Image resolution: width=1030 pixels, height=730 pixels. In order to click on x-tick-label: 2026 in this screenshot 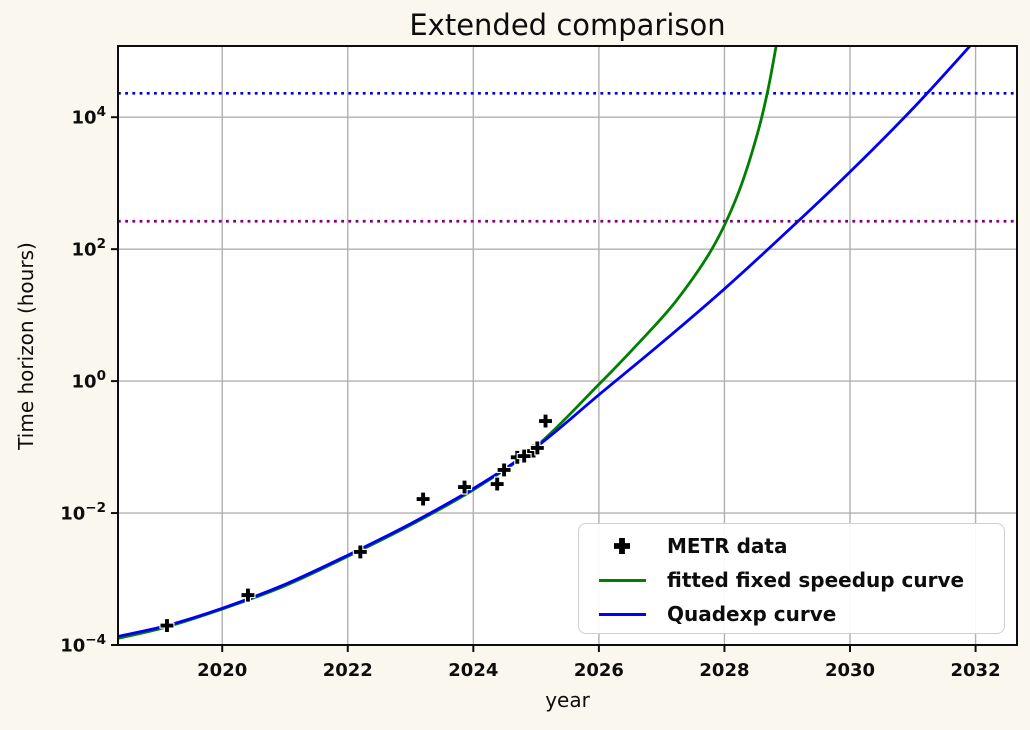, I will do `click(599, 670)`.